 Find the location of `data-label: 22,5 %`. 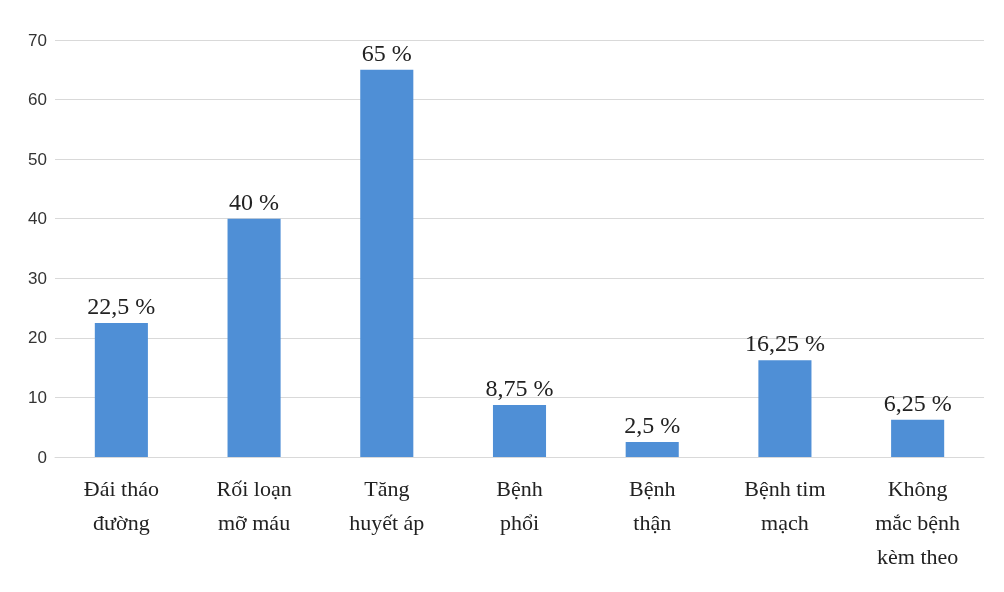

data-label: 22,5 % is located at coordinates (121, 305).